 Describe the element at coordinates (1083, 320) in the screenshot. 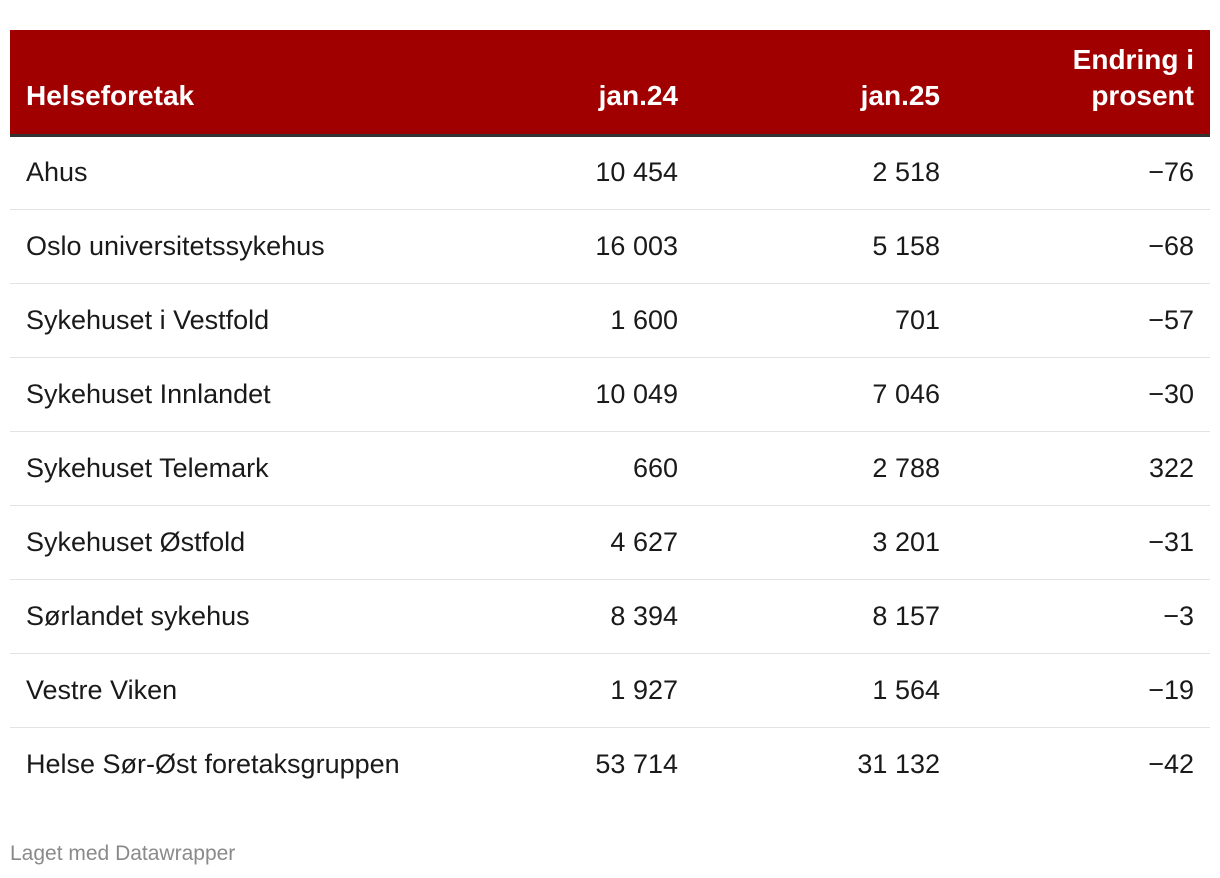

I see `cell-endring: −57` at that location.